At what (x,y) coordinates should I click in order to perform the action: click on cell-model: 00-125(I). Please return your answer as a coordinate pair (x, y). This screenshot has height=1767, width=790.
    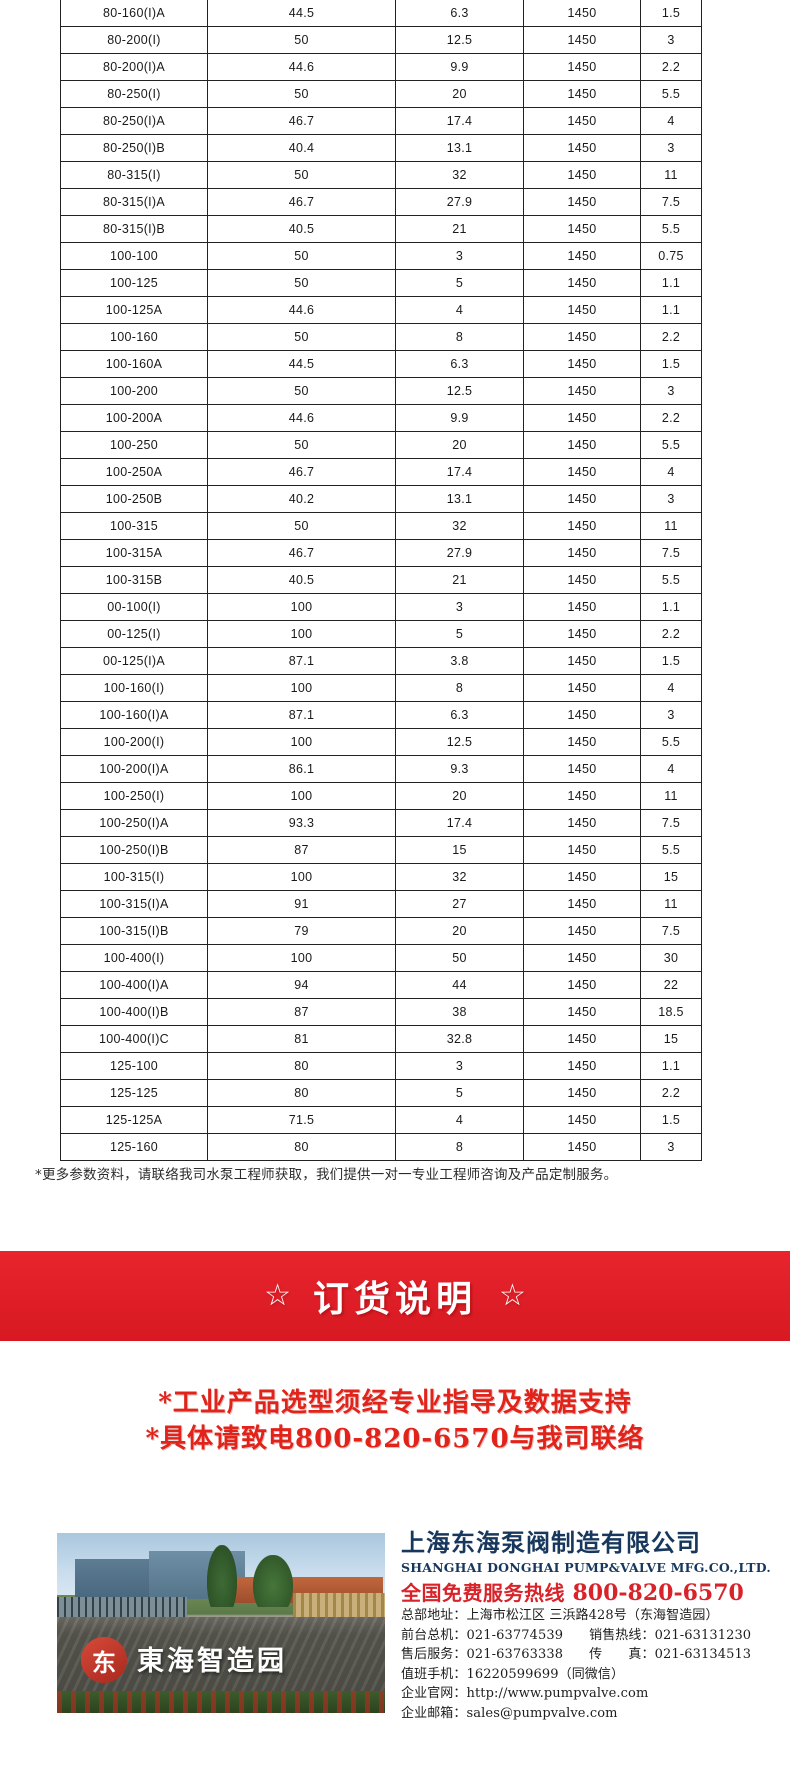
    Looking at the image, I should click on (134, 634).